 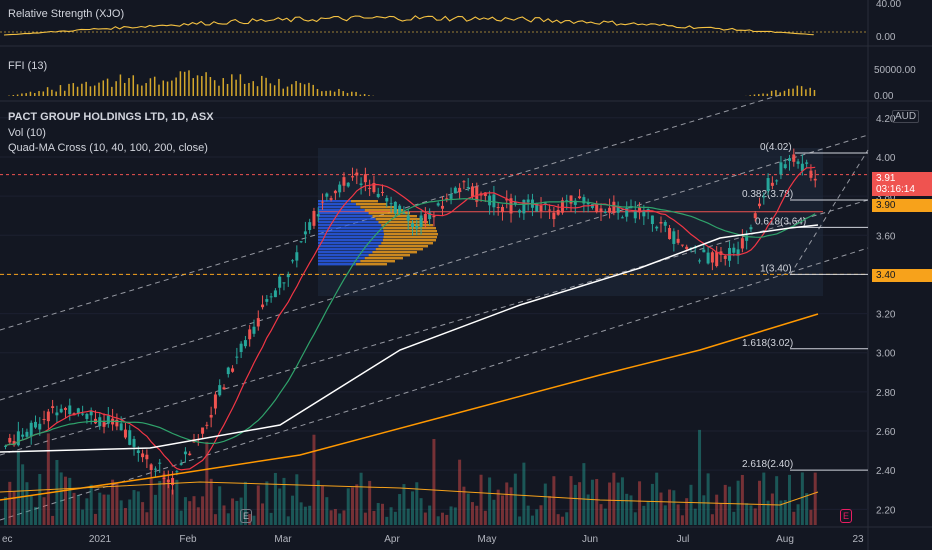 I want to click on price-tick-label: 2.80, so click(x=886, y=393).